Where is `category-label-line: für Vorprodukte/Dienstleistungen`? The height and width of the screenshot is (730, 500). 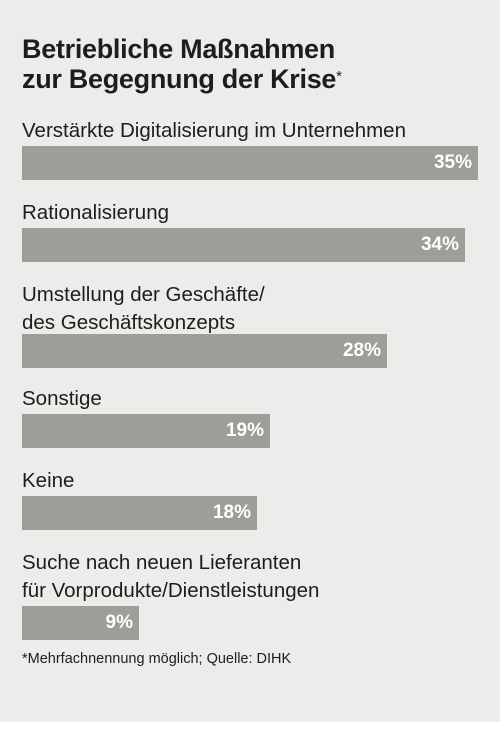 category-label-line: für Vorprodukte/Dienstleistungen is located at coordinates (171, 590).